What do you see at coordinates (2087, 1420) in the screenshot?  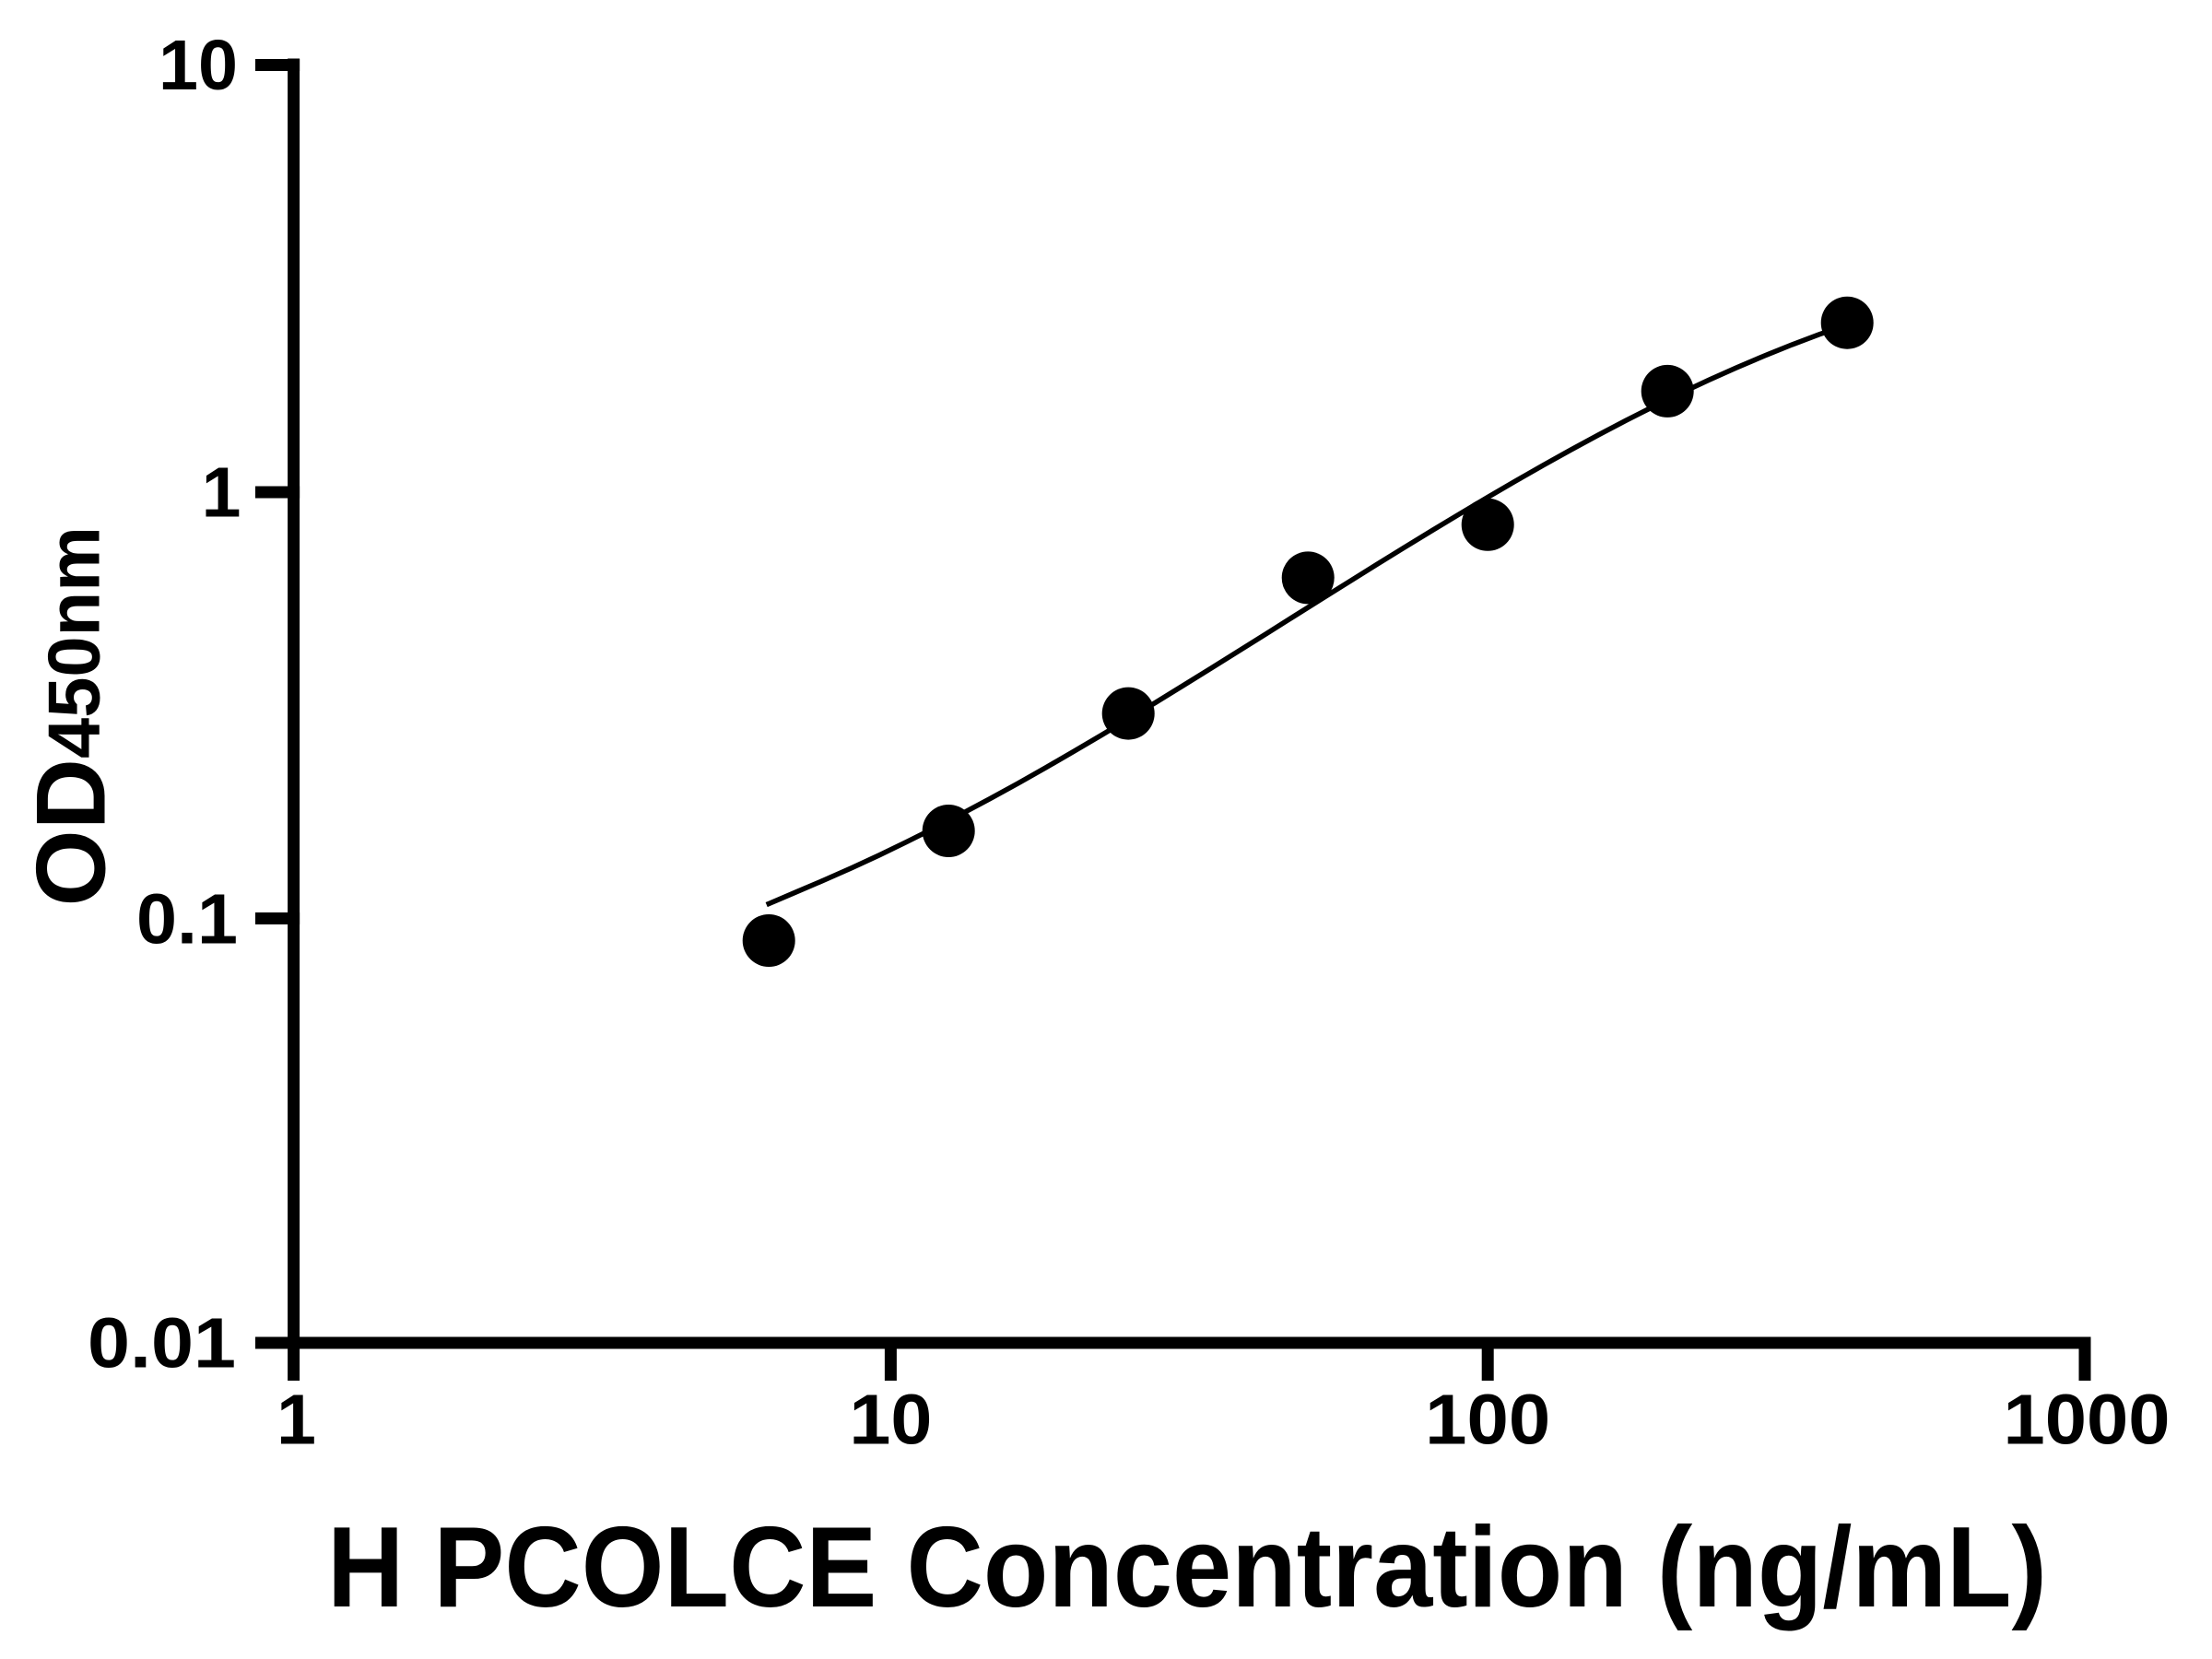 I see `svg-text: 1000` at bounding box center [2087, 1420].